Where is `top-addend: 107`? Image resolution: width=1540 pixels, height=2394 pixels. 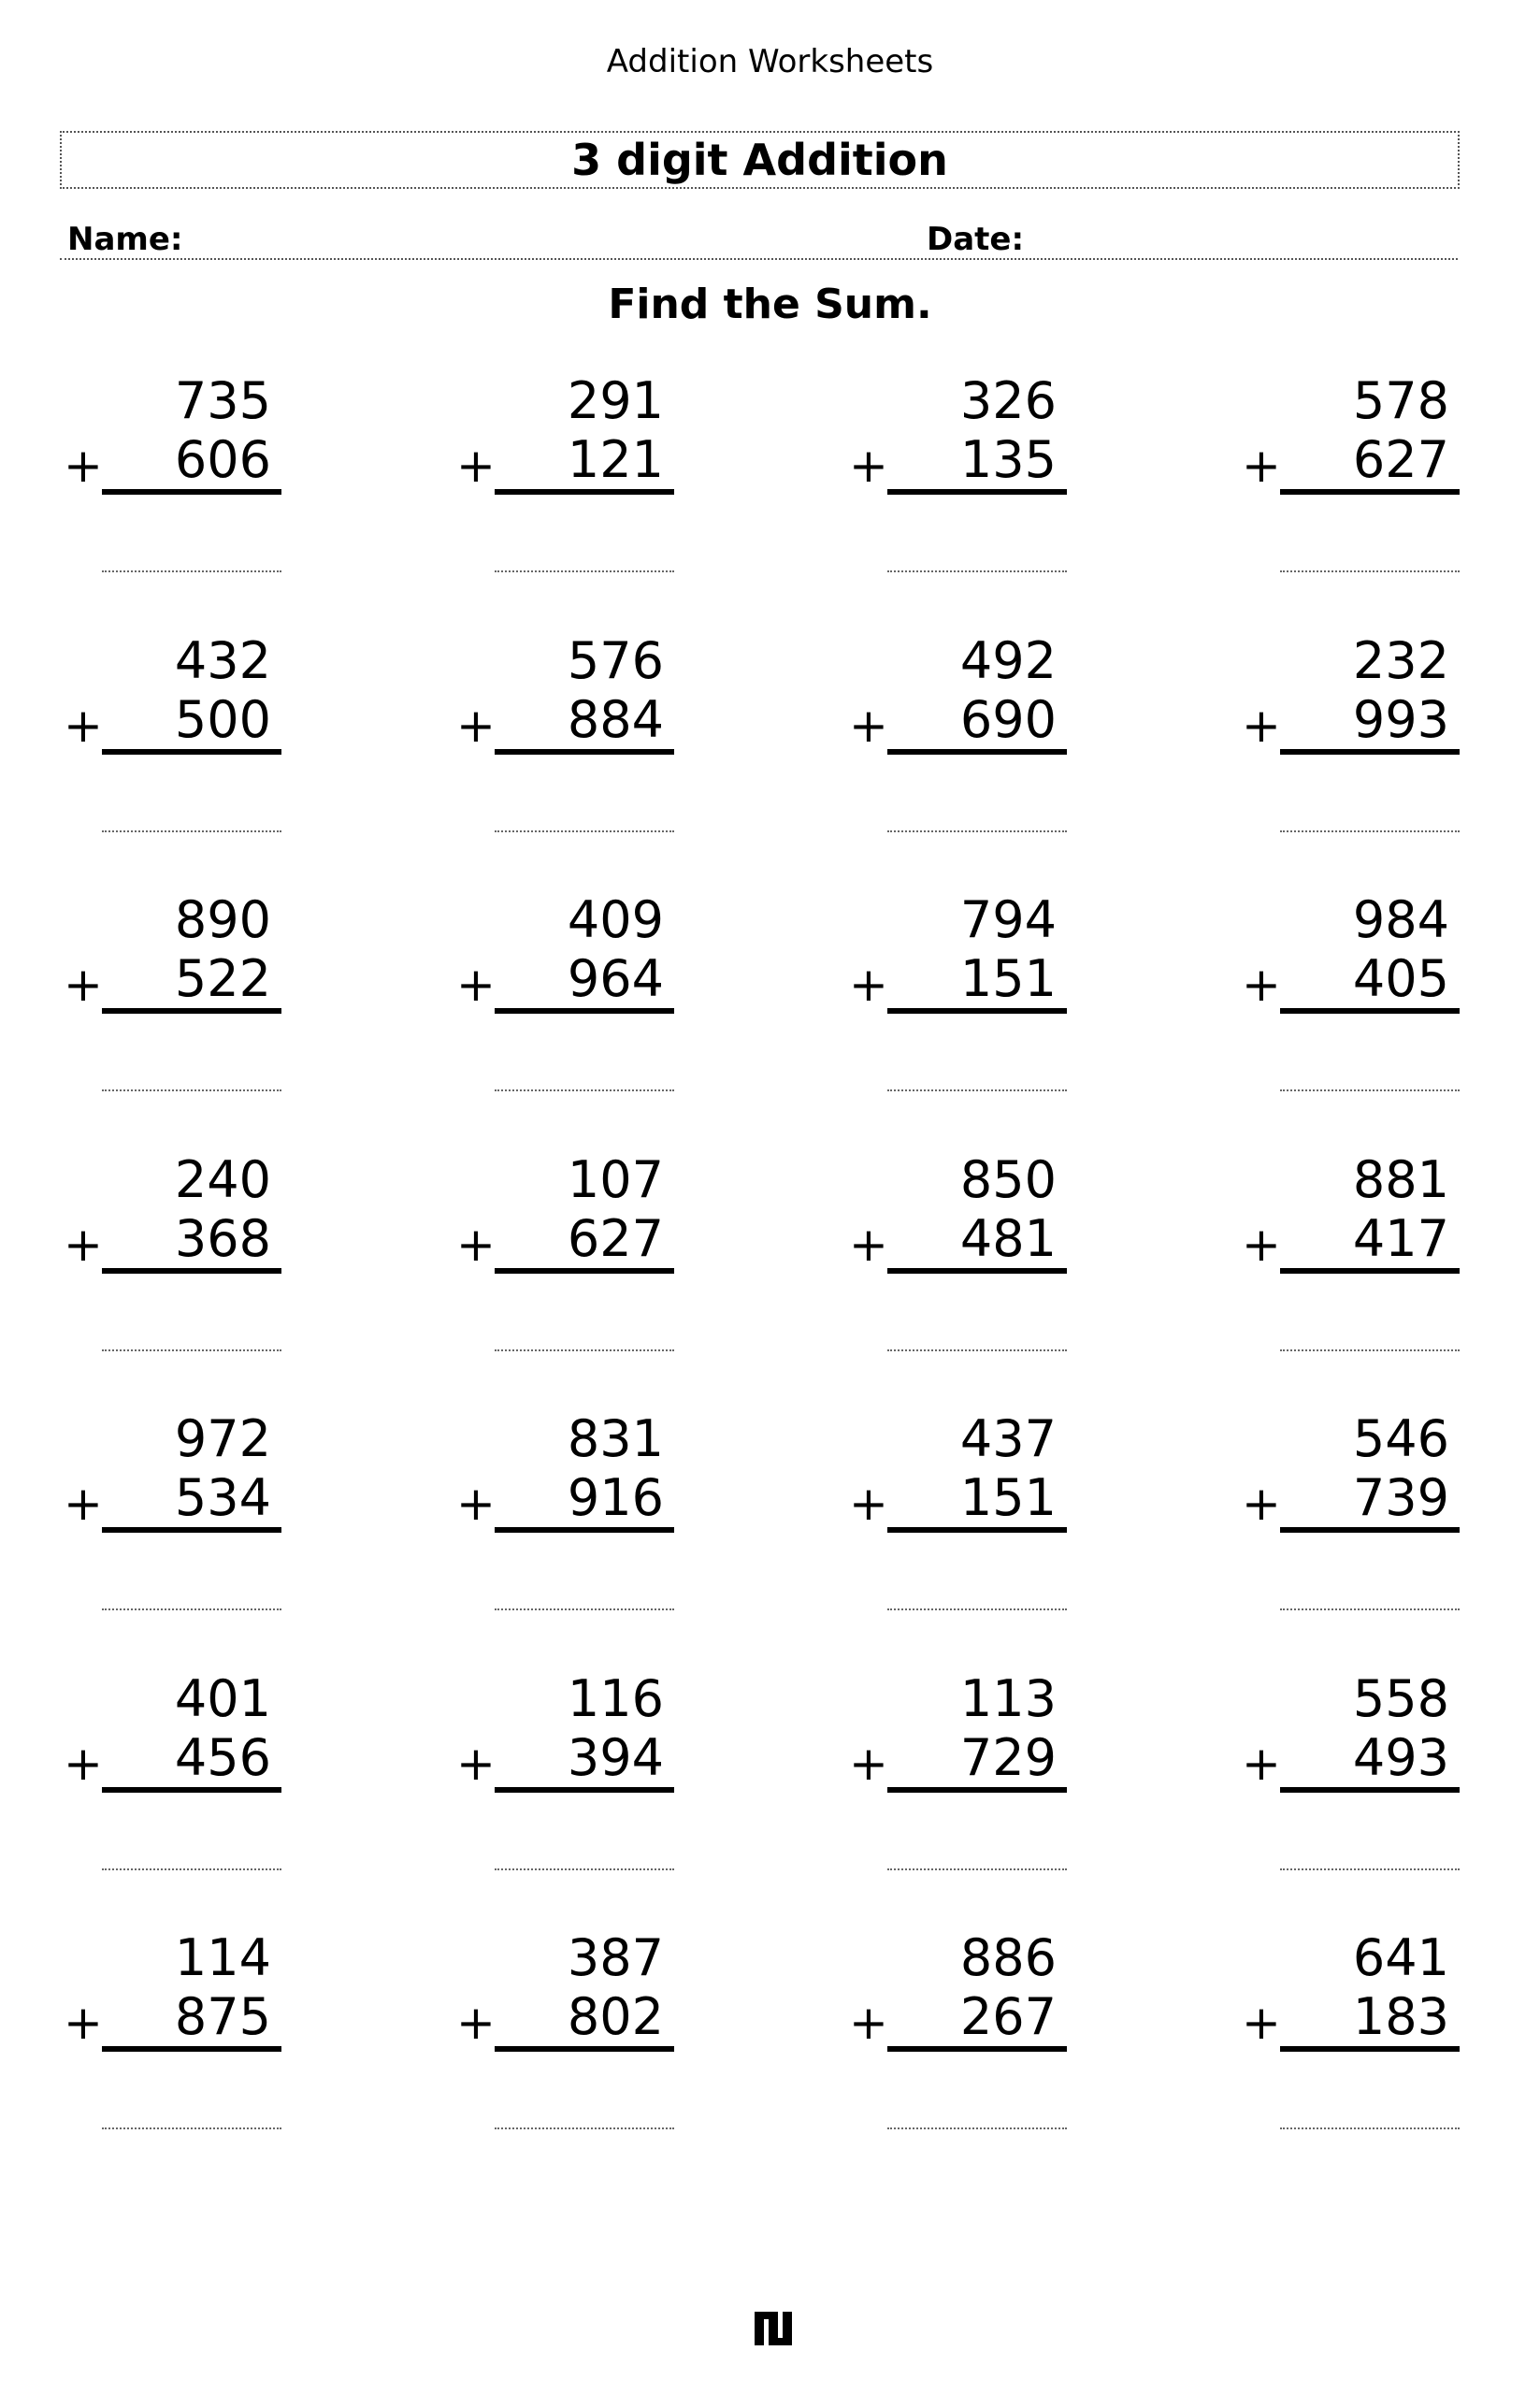
top-addend: 107 is located at coordinates (615, 1179).